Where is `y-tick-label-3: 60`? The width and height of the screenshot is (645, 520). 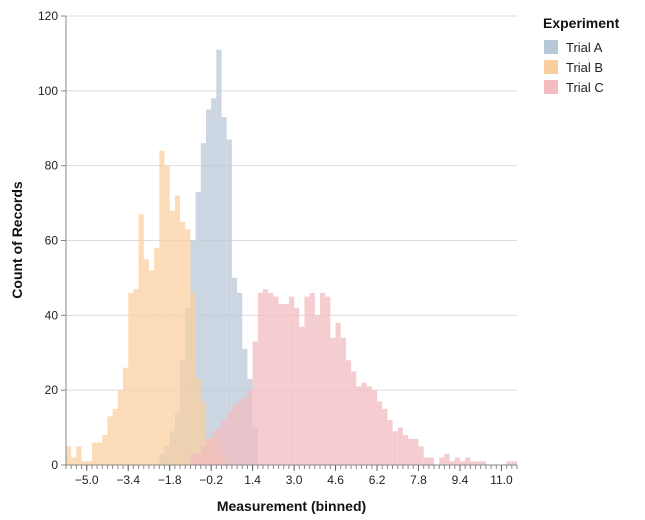
y-tick-label-3: 60 is located at coordinates (52, 241).